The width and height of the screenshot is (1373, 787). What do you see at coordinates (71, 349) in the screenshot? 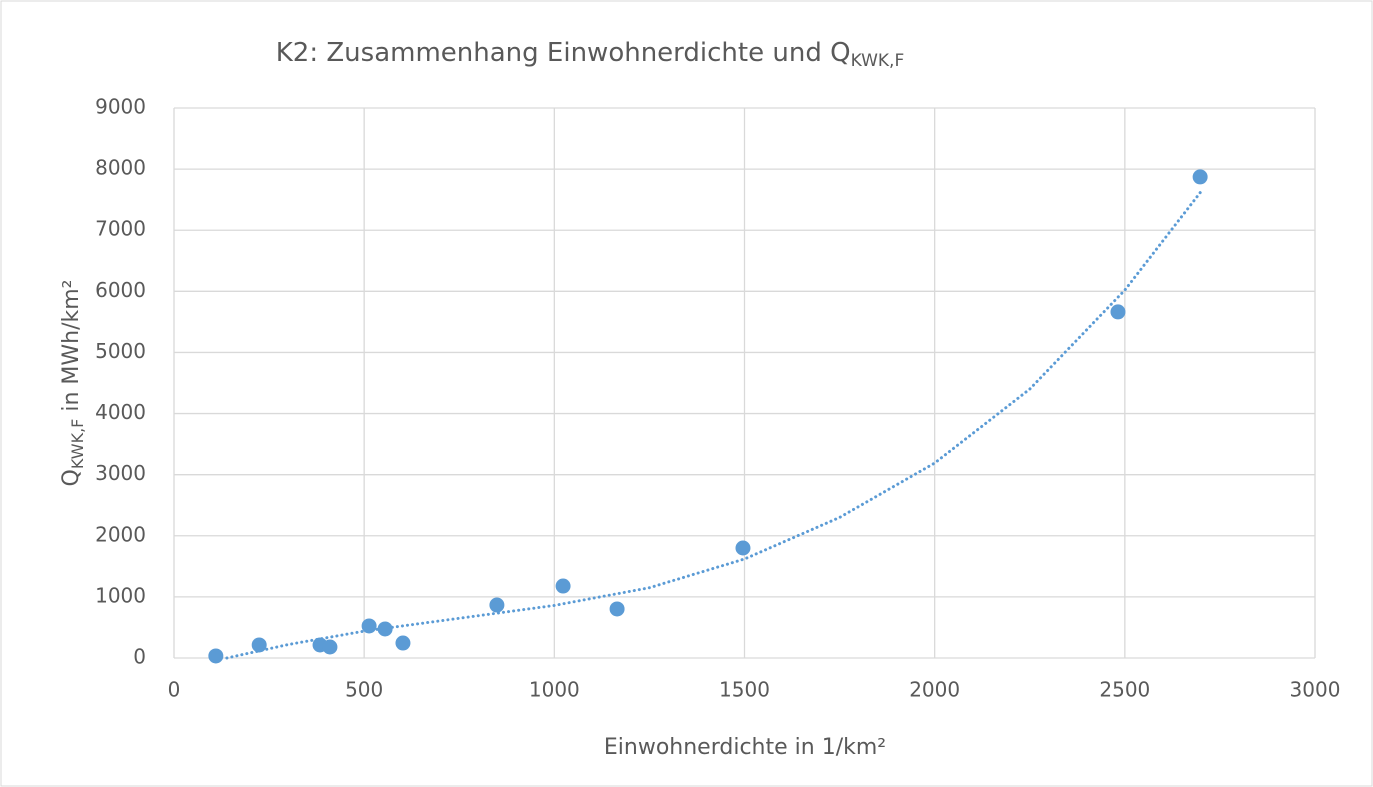
I see `y-label-suffix: in MWh/km²` at bounding box center [71, 349].